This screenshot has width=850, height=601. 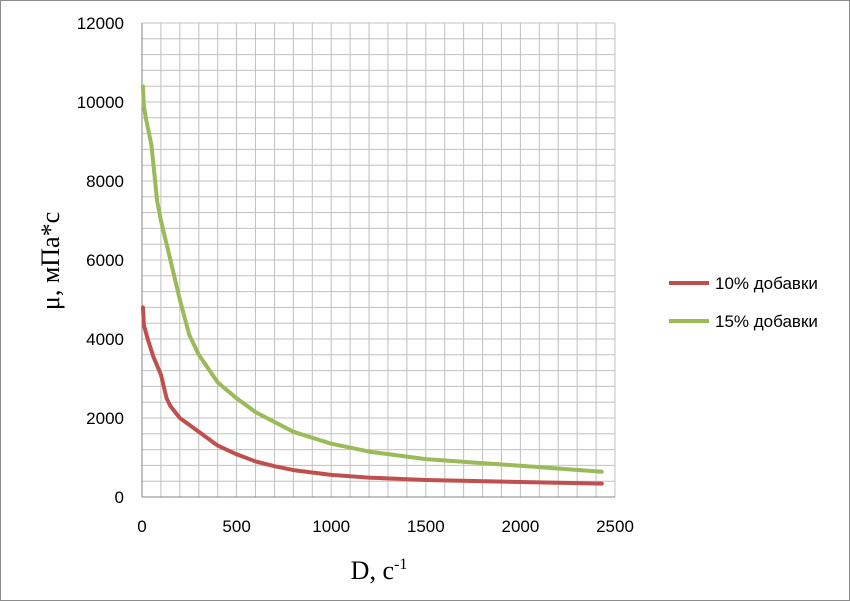 I want to click on y-tick-label: 8000, so click(x=105, y=181).